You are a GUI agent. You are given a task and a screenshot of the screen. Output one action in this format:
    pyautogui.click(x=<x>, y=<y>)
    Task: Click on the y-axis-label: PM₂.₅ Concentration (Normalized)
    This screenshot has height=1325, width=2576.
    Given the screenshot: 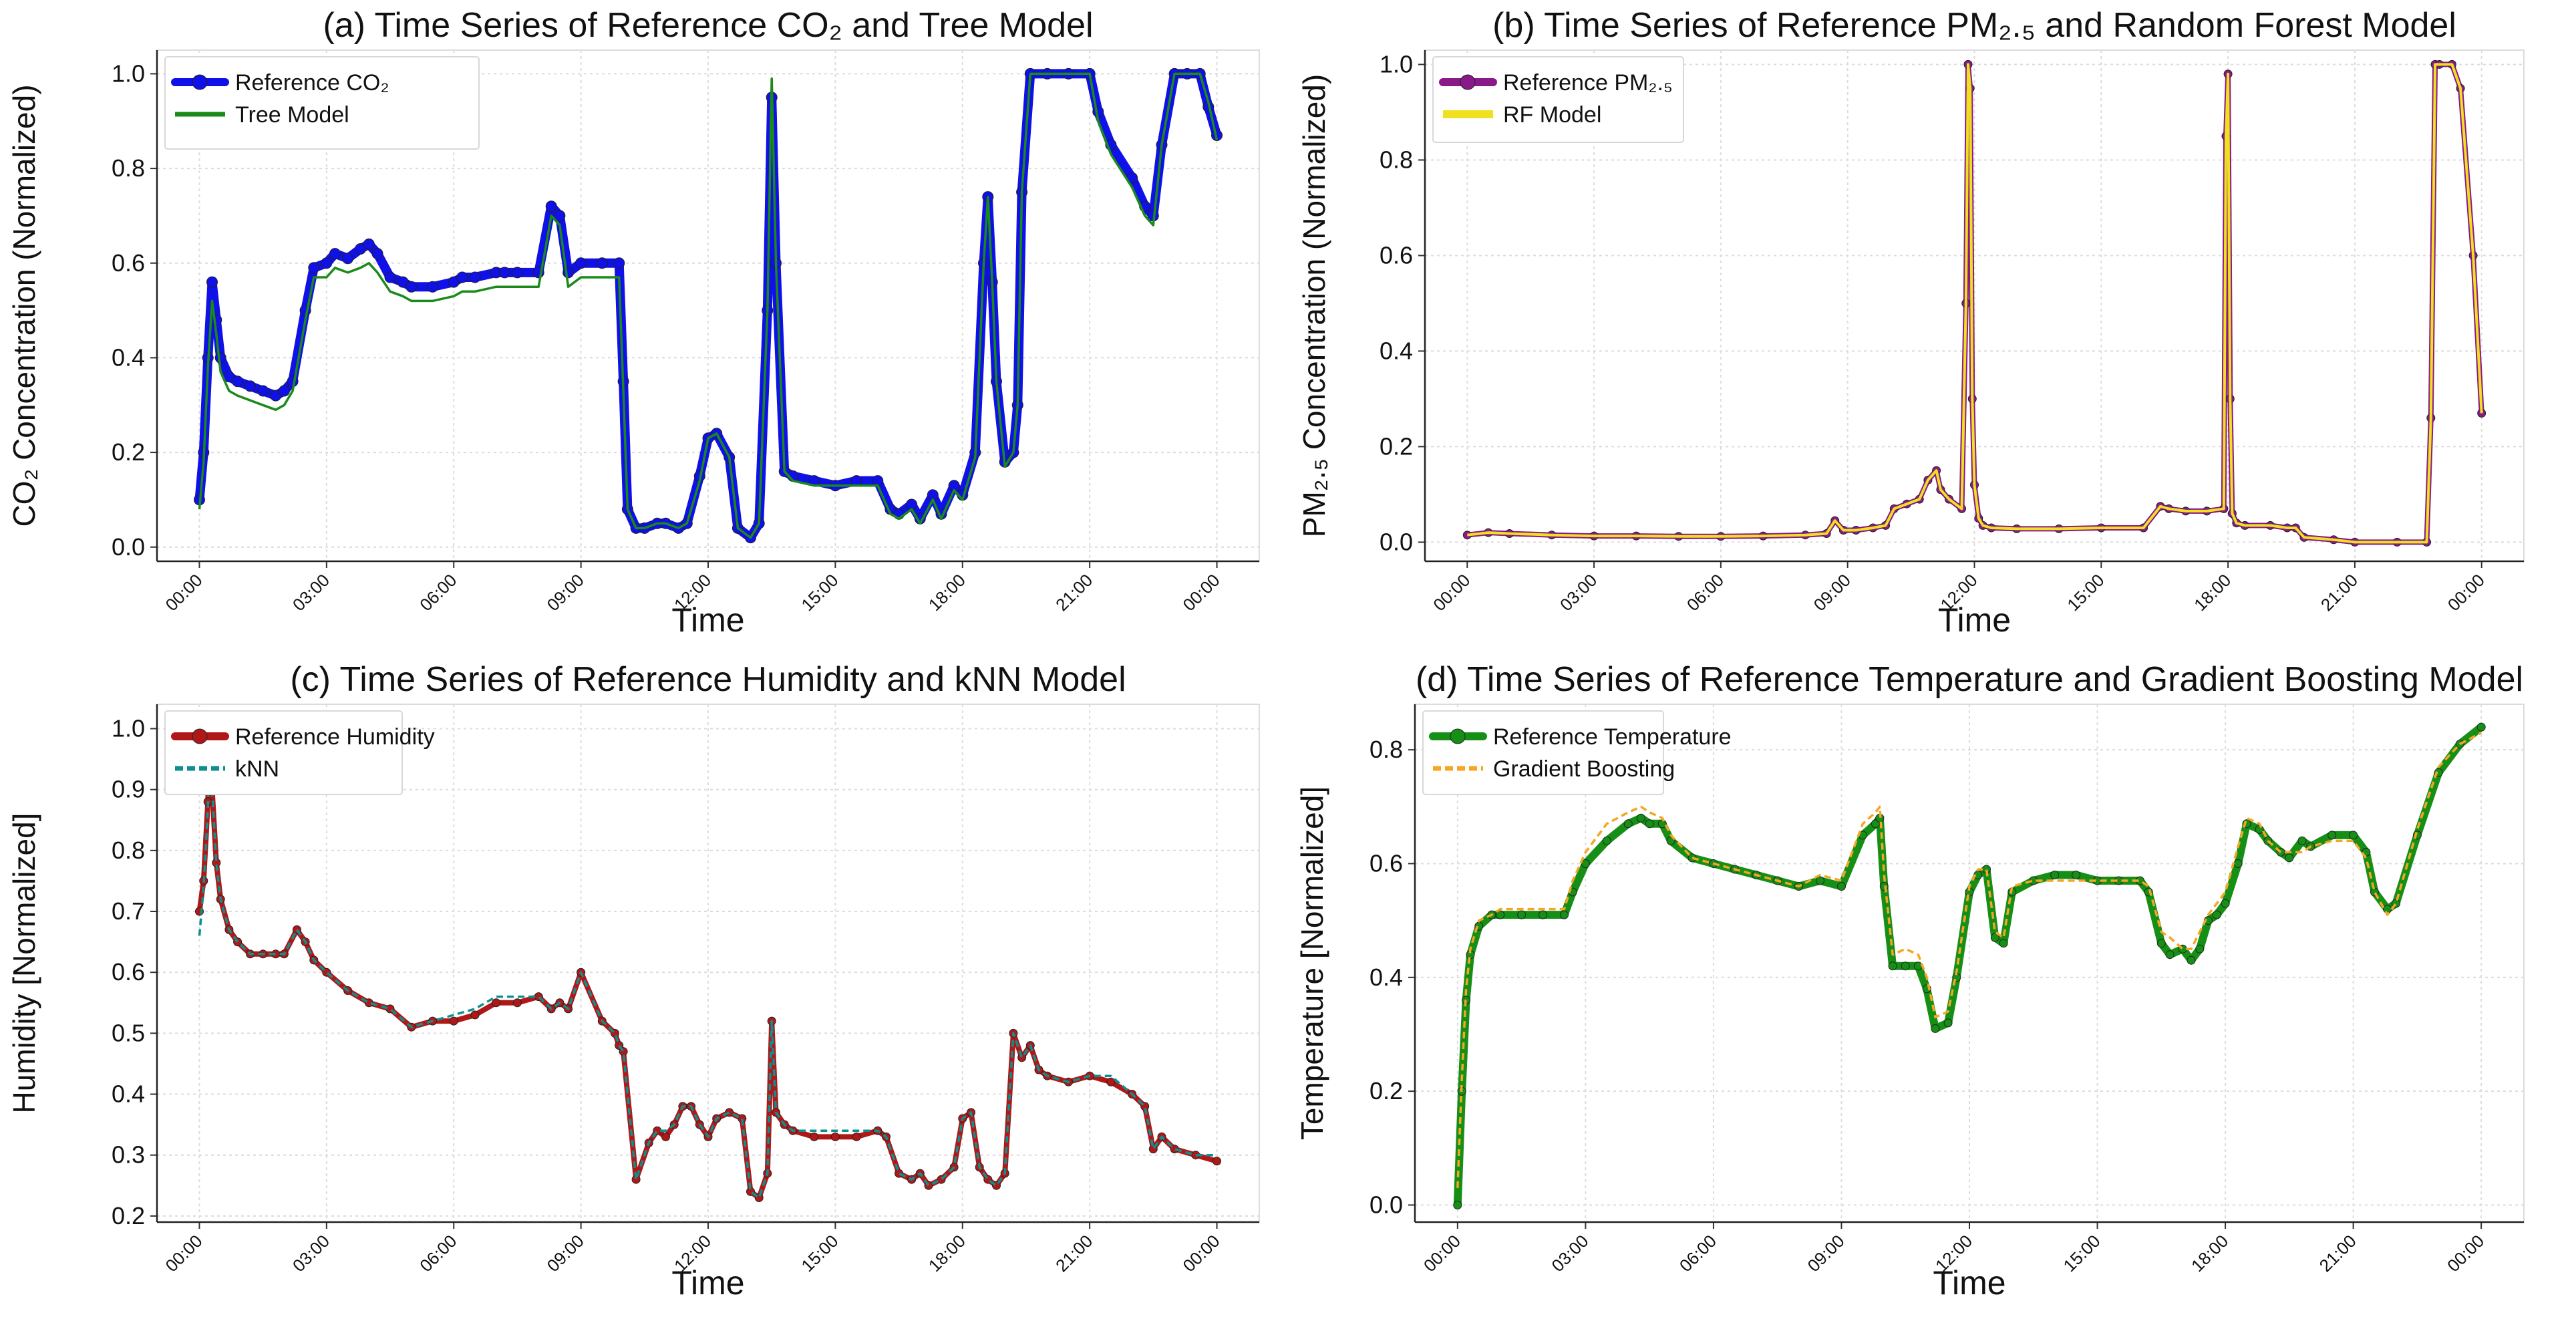 What is the action you would take?
    pyautogui.click(x=1314, y=305)
    